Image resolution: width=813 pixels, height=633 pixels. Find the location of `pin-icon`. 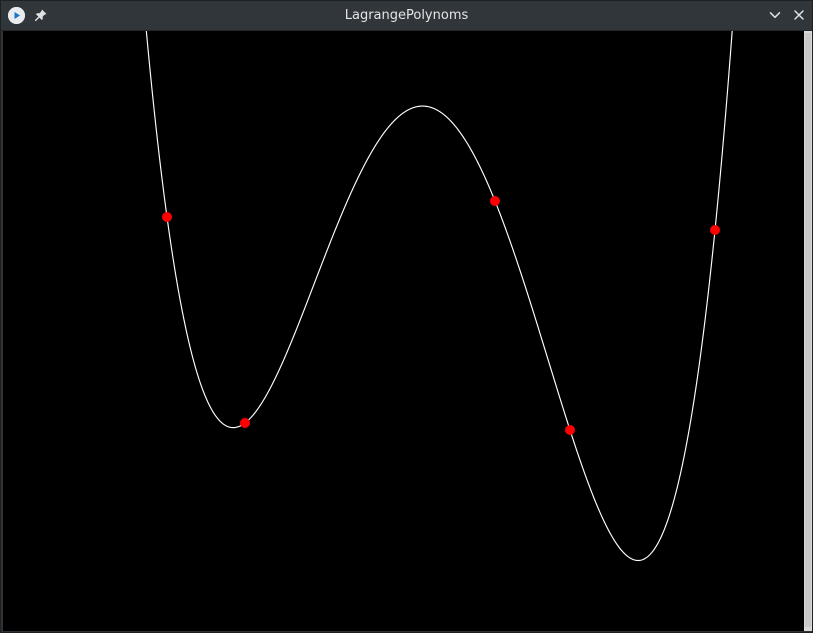

pin-icon is located at coordinates (41, 15).